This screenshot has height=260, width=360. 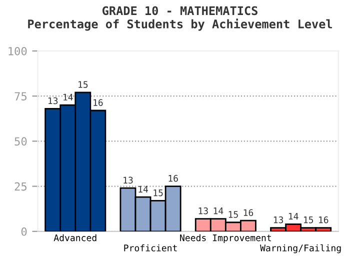 What do you see at coordinates (17, 51) in the screenshot?
I see `y-tick-label: 100` at bounding box center [17, 51].